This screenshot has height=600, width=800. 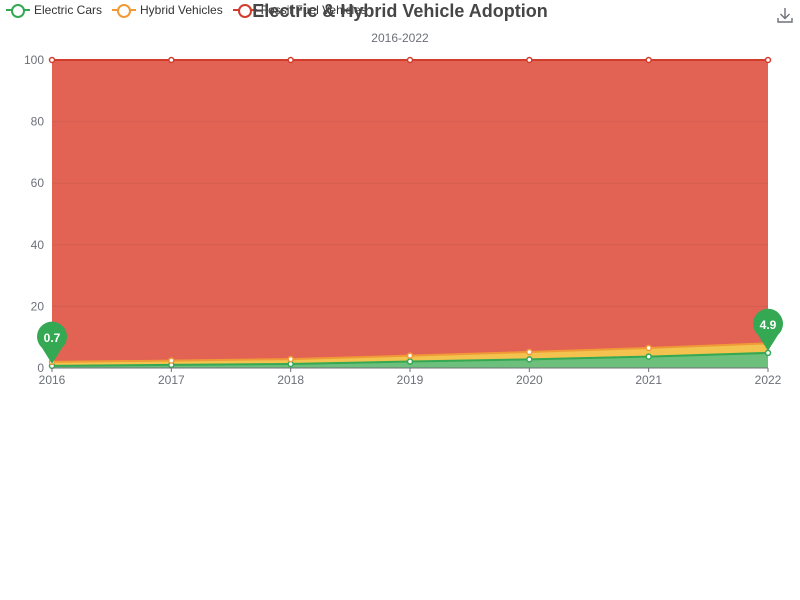 What do you see at coordinates (648, 380) in the screenshot?
I see `x-tick-label-2021: 2021` at bounding box center [648, 380].